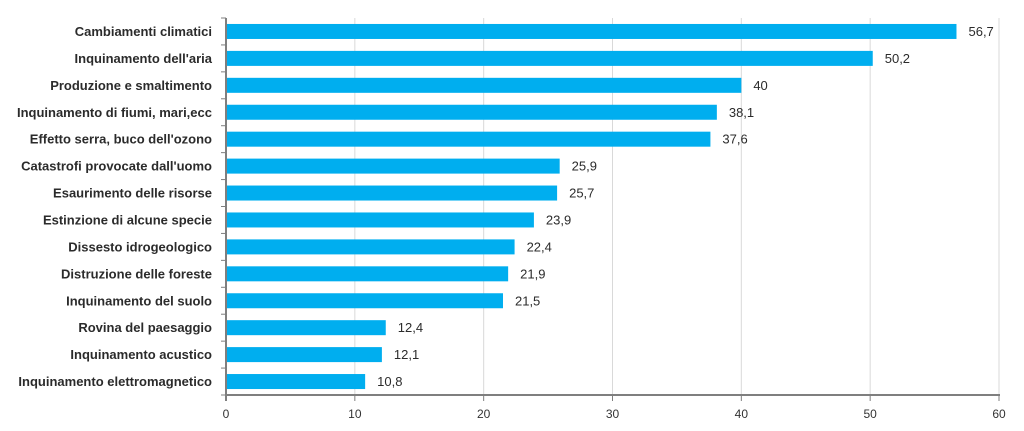  Describe the element at coordinates (140, 246) in the screenshot. I see `category-label-8: Dissesto idrogeologico` at that location.